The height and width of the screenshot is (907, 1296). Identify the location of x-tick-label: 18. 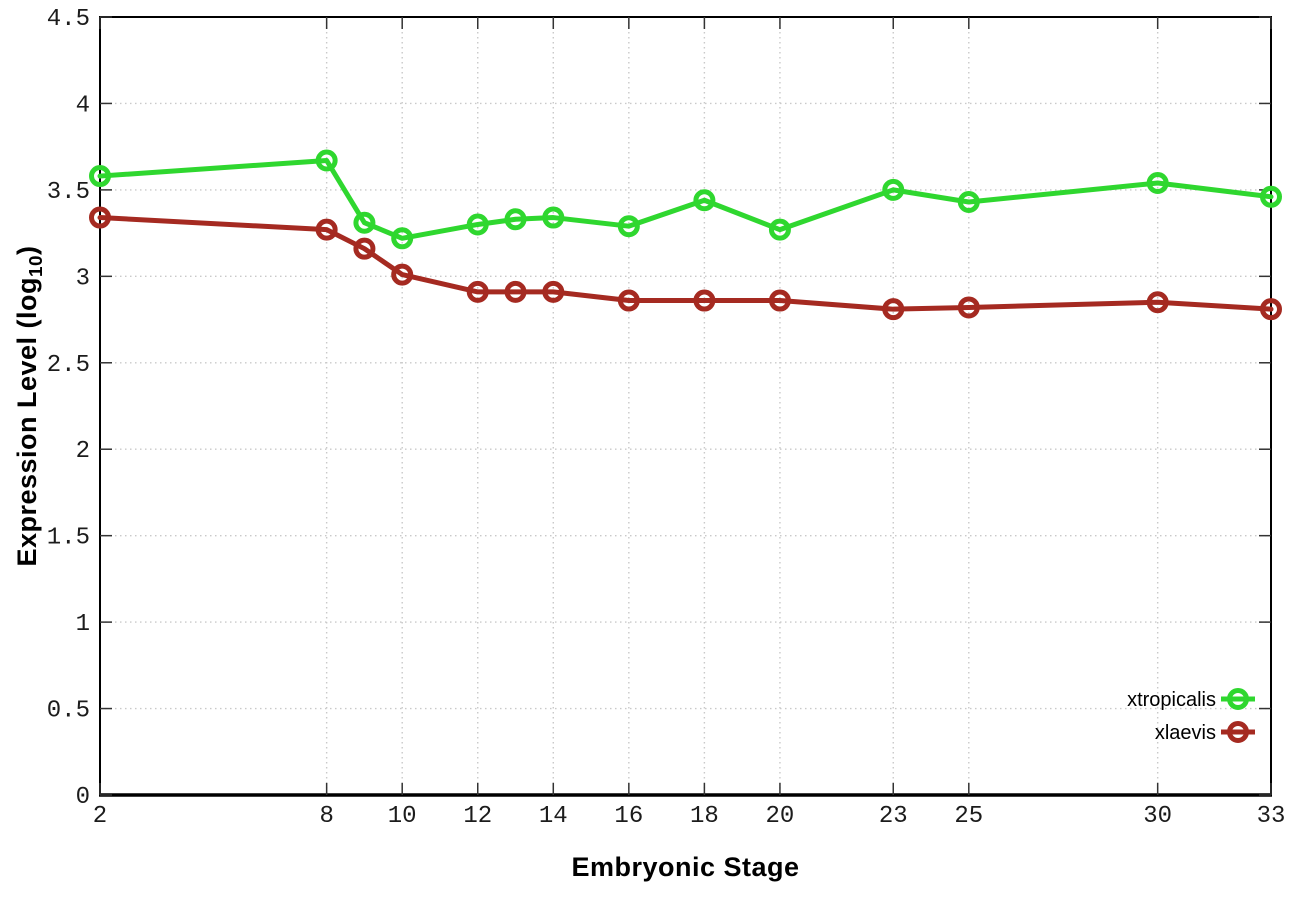
(704, 816).